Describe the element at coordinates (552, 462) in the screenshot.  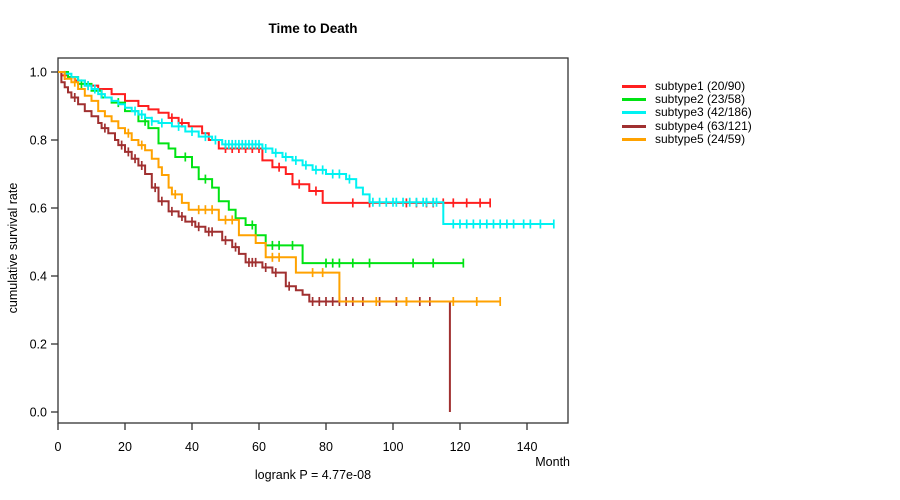
I see `x-axis-label: Month` at that location.